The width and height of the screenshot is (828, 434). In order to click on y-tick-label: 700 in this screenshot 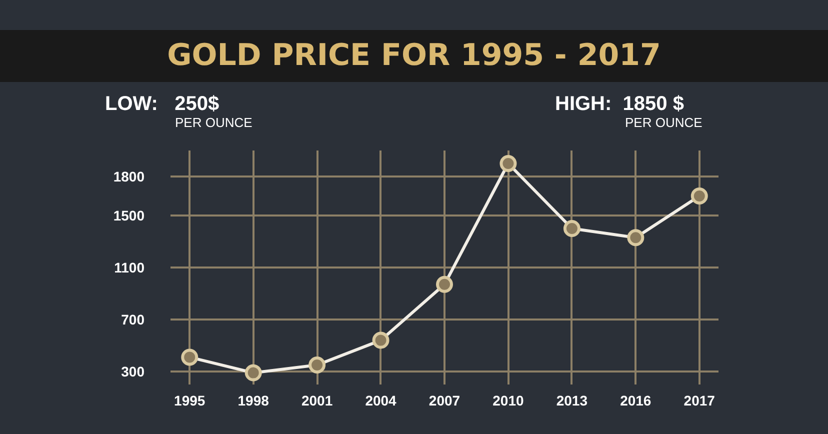, I will do `click(133, 320)`.